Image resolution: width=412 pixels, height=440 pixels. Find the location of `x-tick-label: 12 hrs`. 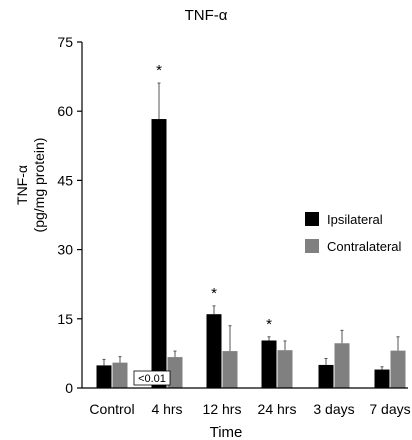

x-tick-label: 12 hrs is located at coordinates (222, 409).